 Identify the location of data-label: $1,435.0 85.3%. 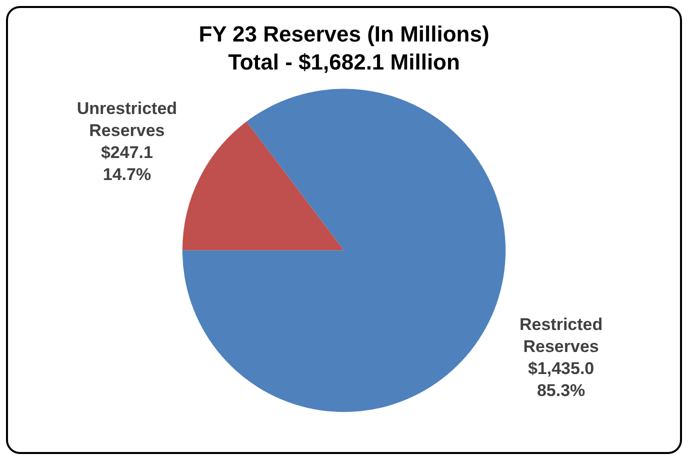
(561, 379).